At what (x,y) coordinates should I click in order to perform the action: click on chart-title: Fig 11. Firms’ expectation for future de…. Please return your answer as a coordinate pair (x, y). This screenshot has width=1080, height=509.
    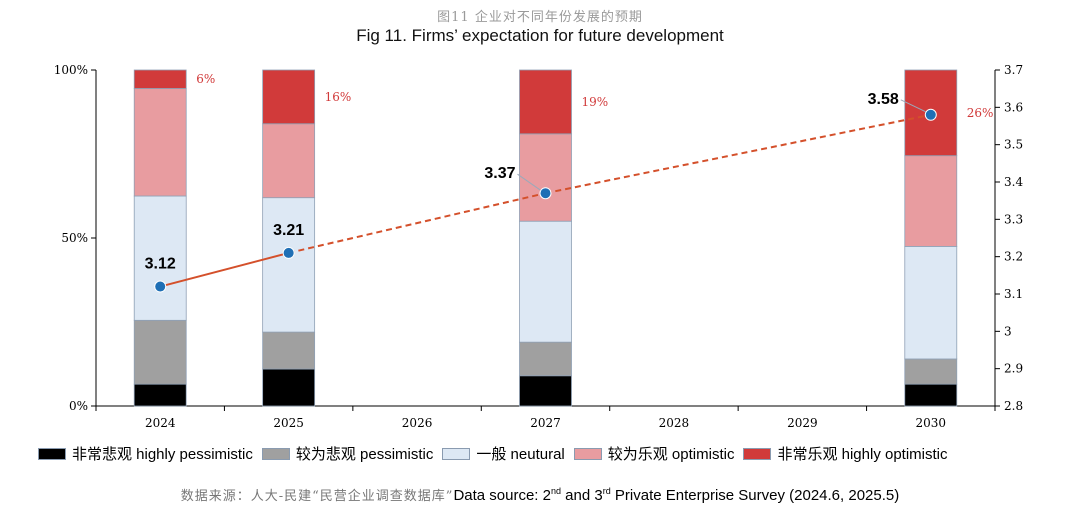
    Looking at the image, I should click on (540, 35).